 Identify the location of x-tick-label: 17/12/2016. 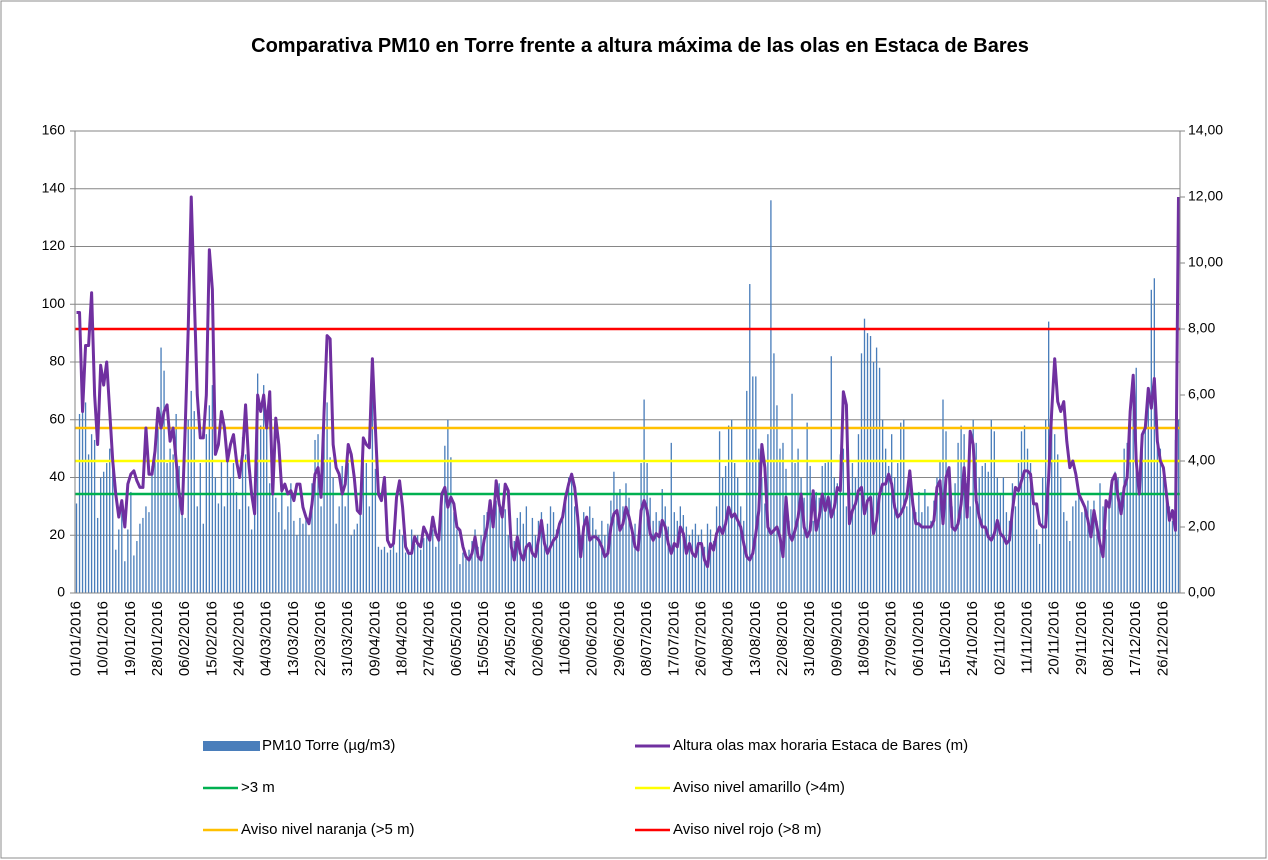
(1135, 638).